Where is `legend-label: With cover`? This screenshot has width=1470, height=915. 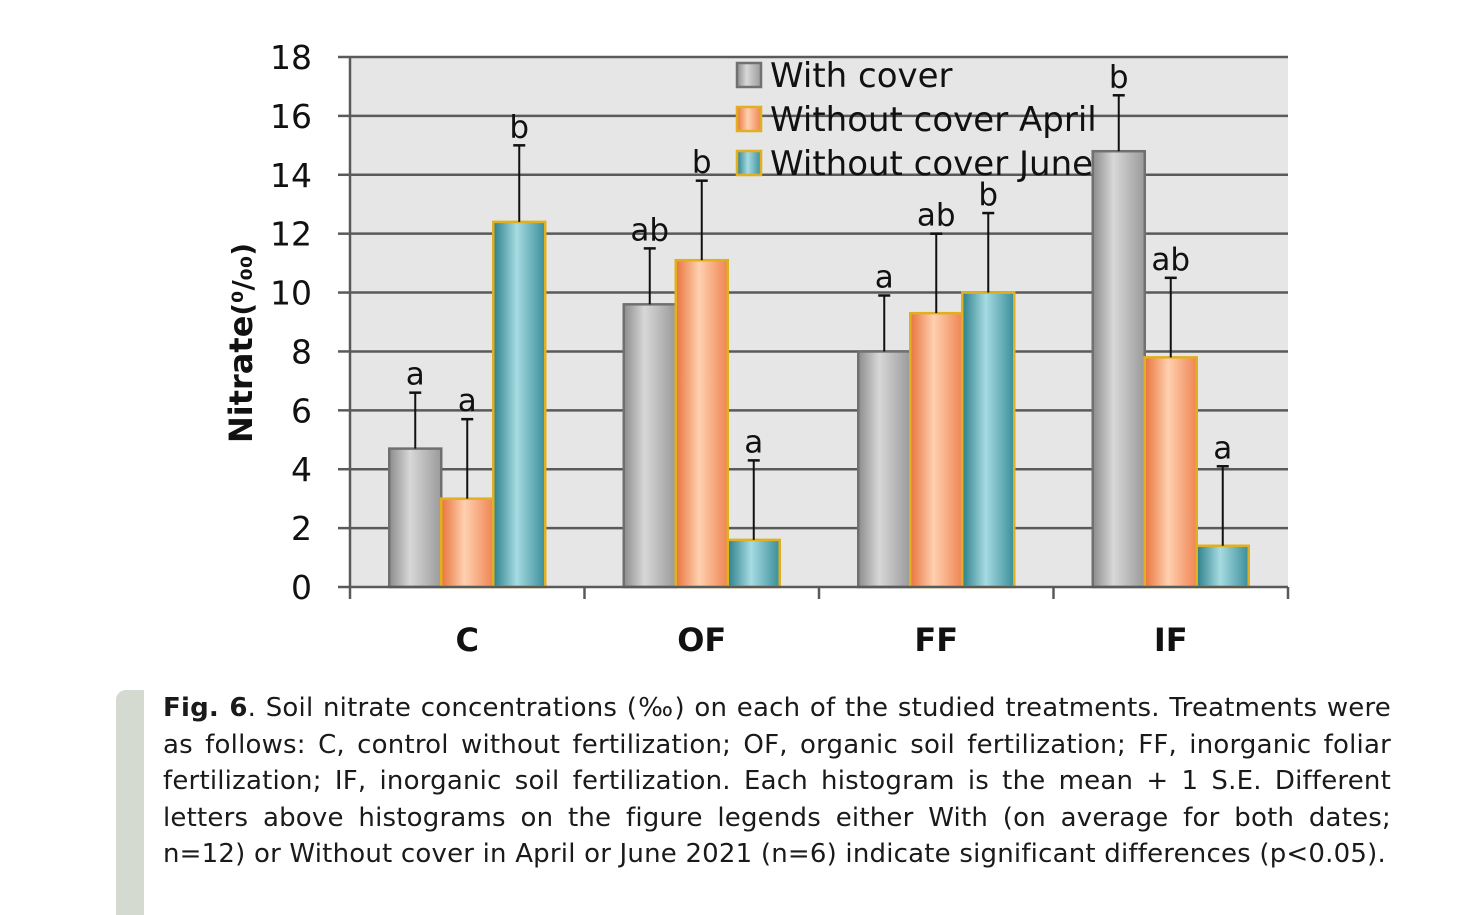
legend-label: With cover is located at coordinates (861, 76).